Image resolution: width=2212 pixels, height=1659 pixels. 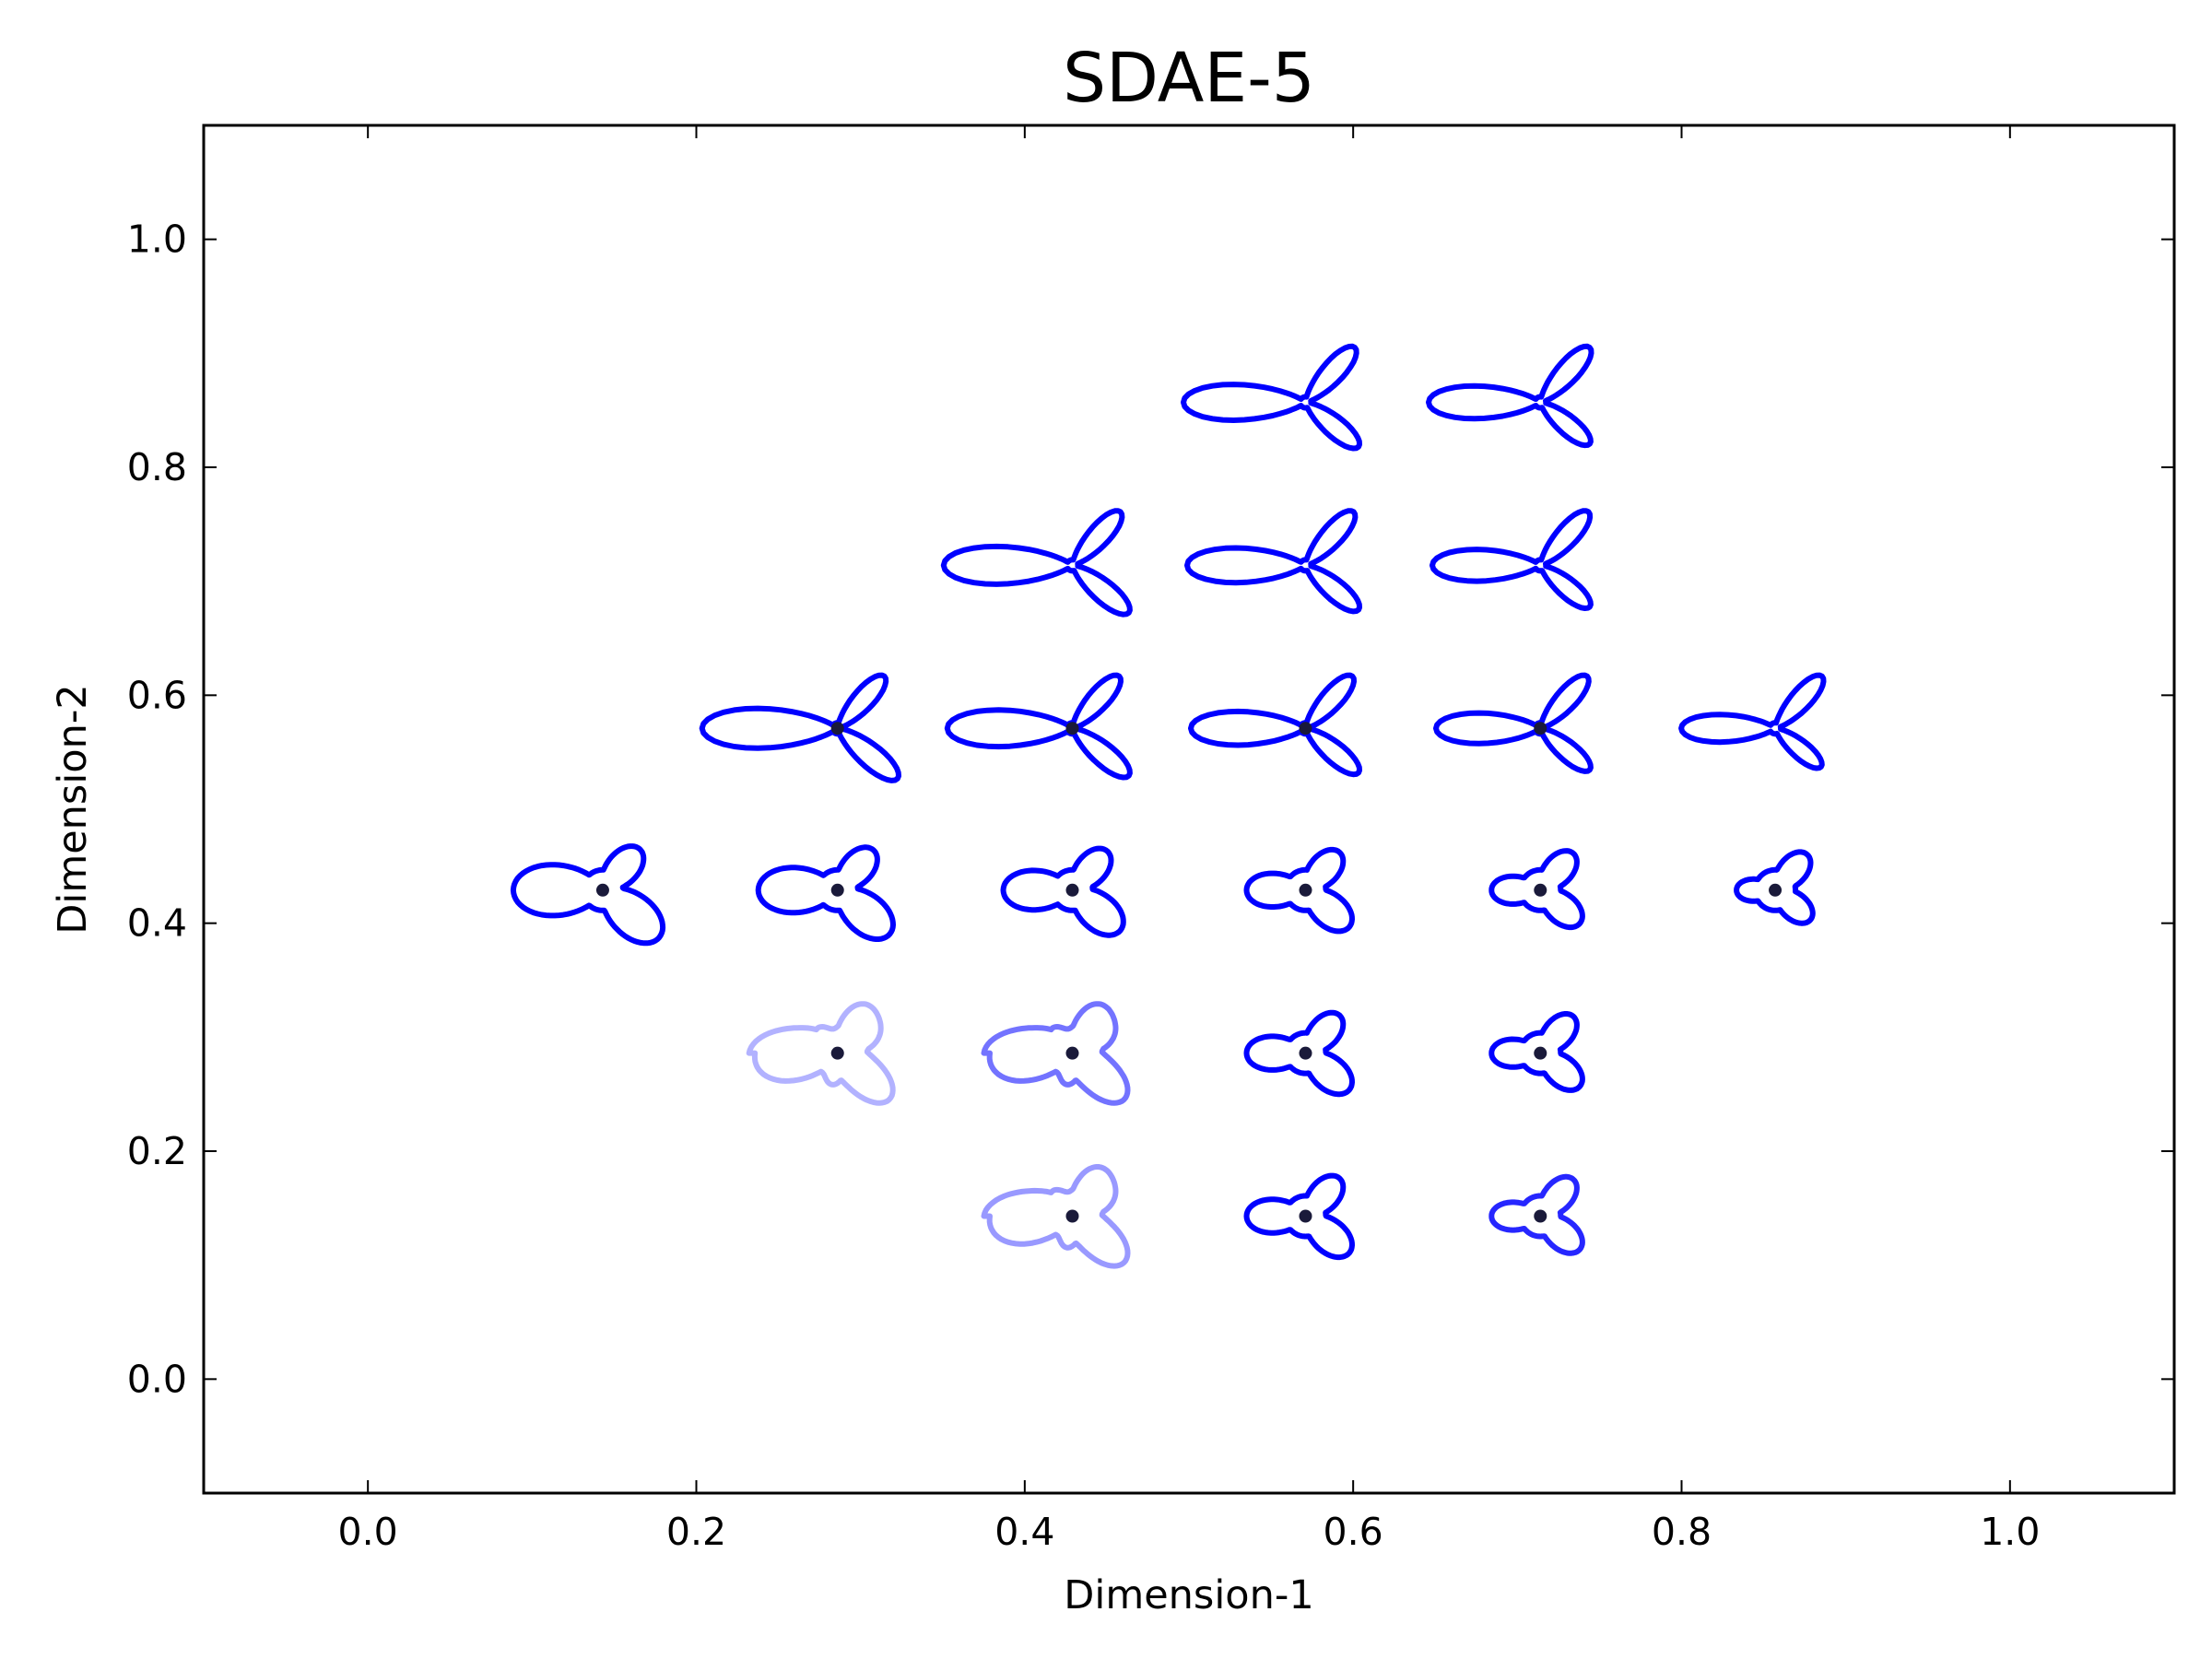 What do you see at coordinates (157, 695) in the screenshot?
I see `y-tick-label: 0.6` at bounding box center [157, 695].